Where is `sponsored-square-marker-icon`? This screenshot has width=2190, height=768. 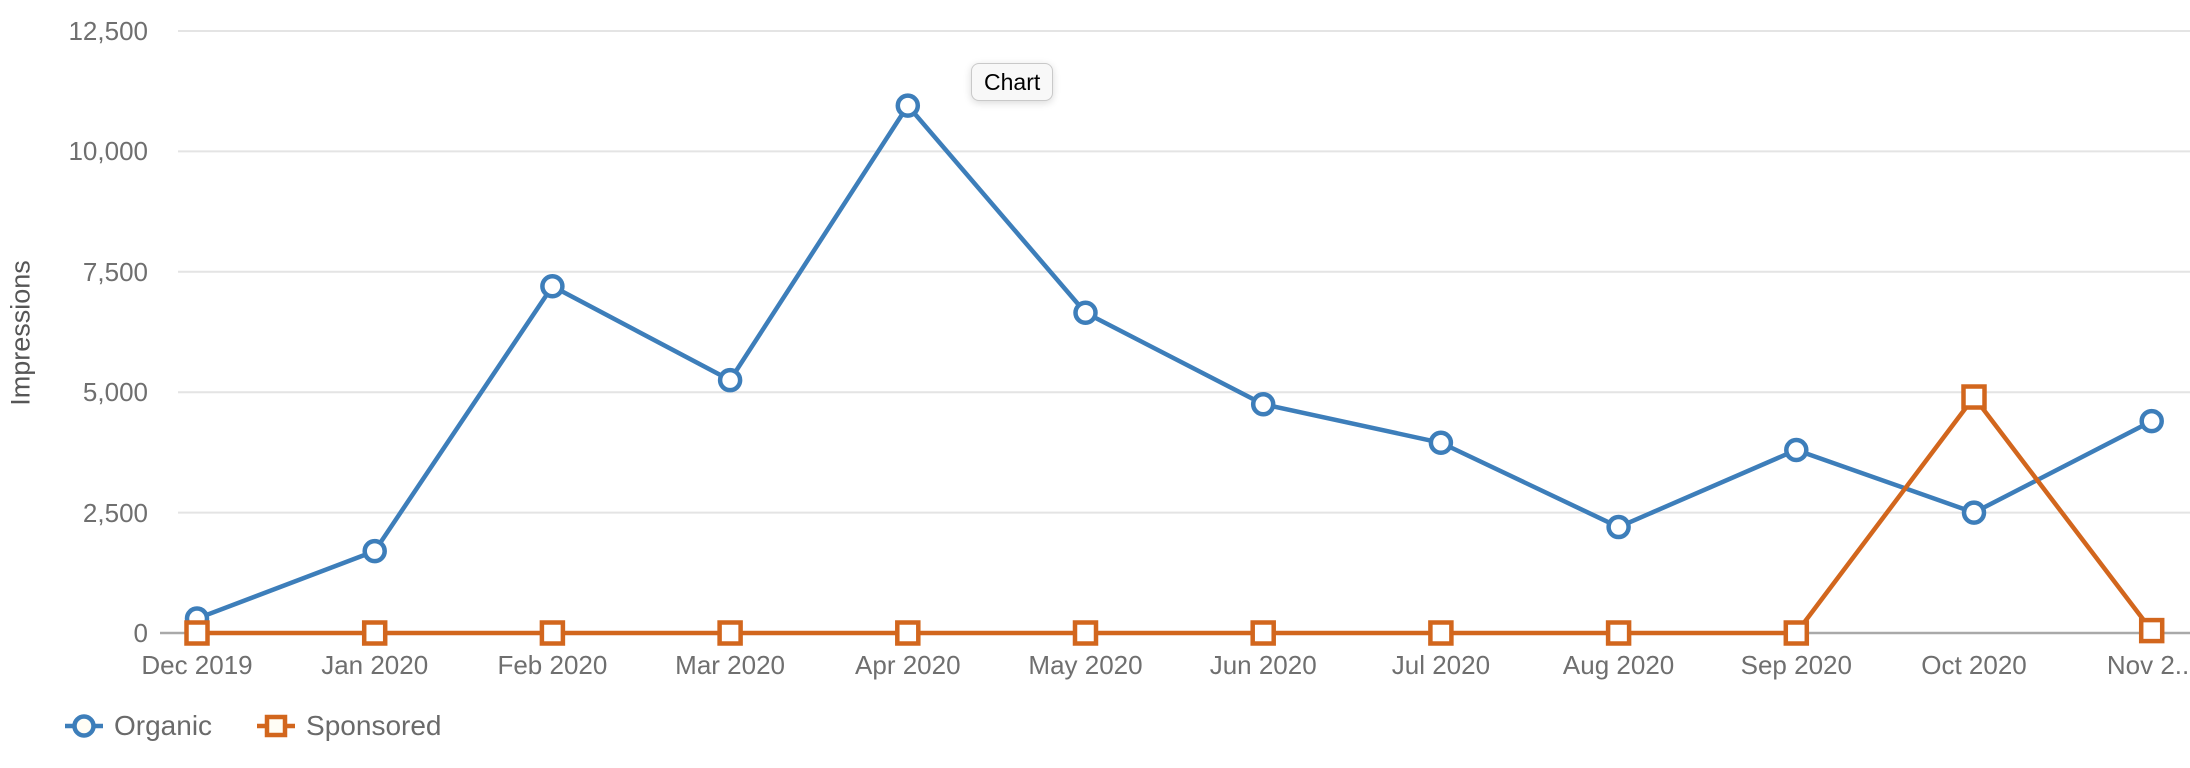 sponsored-square-marker-icon is located at coordinates (276, 726).